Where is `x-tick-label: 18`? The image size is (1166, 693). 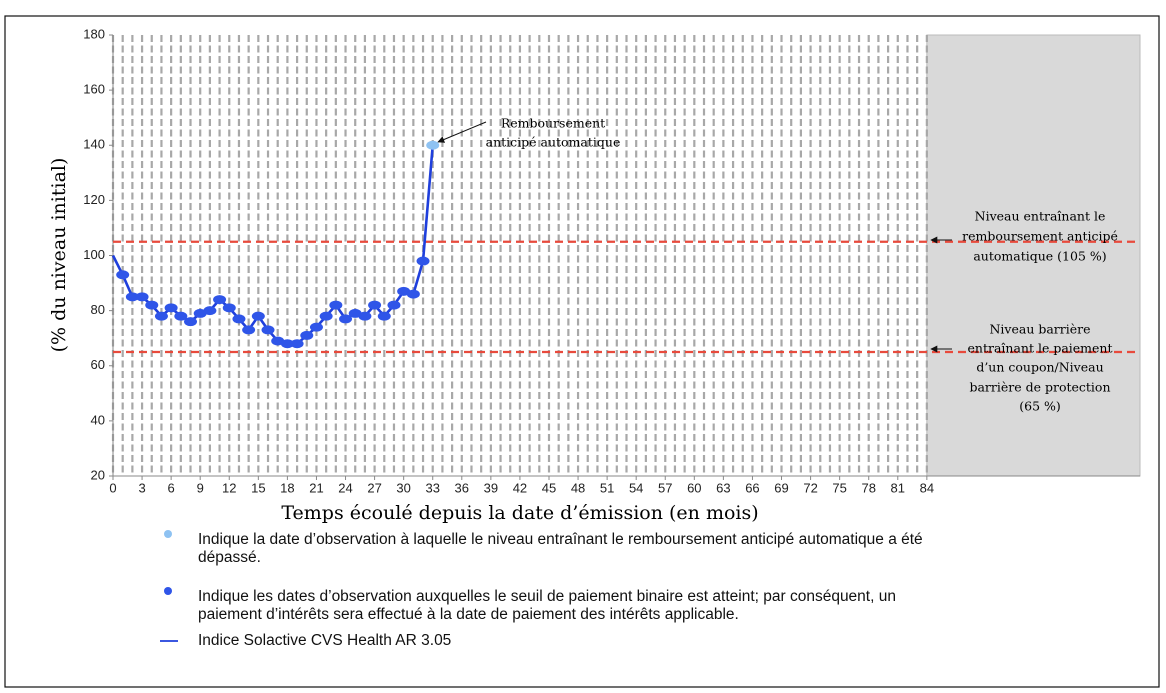
x-tick-label: 18 is located at coordinates (287, 487).